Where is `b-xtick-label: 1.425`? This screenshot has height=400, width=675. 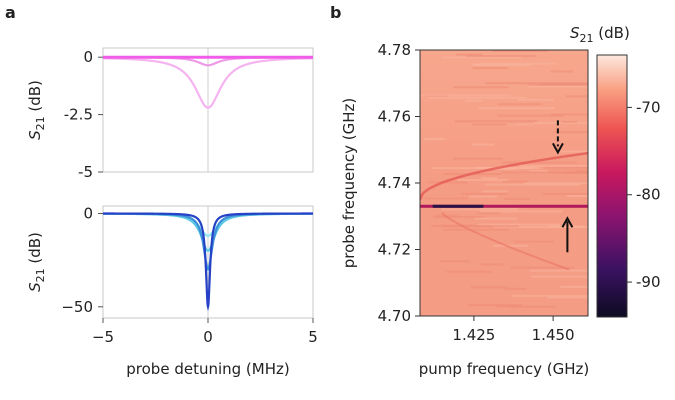
b-xtick-label: 1.425 is located at coordinates (473, 335).